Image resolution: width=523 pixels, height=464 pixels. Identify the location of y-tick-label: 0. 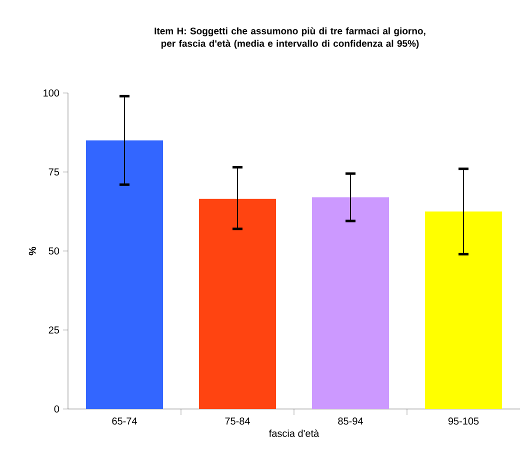
(57, 409).